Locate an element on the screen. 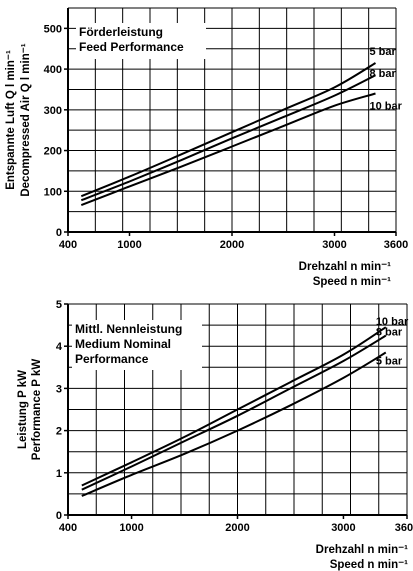 Image resolution: width=413 pixels, height=571 pixels. y-tick-label: 100 is located at coordinates (53, 192).